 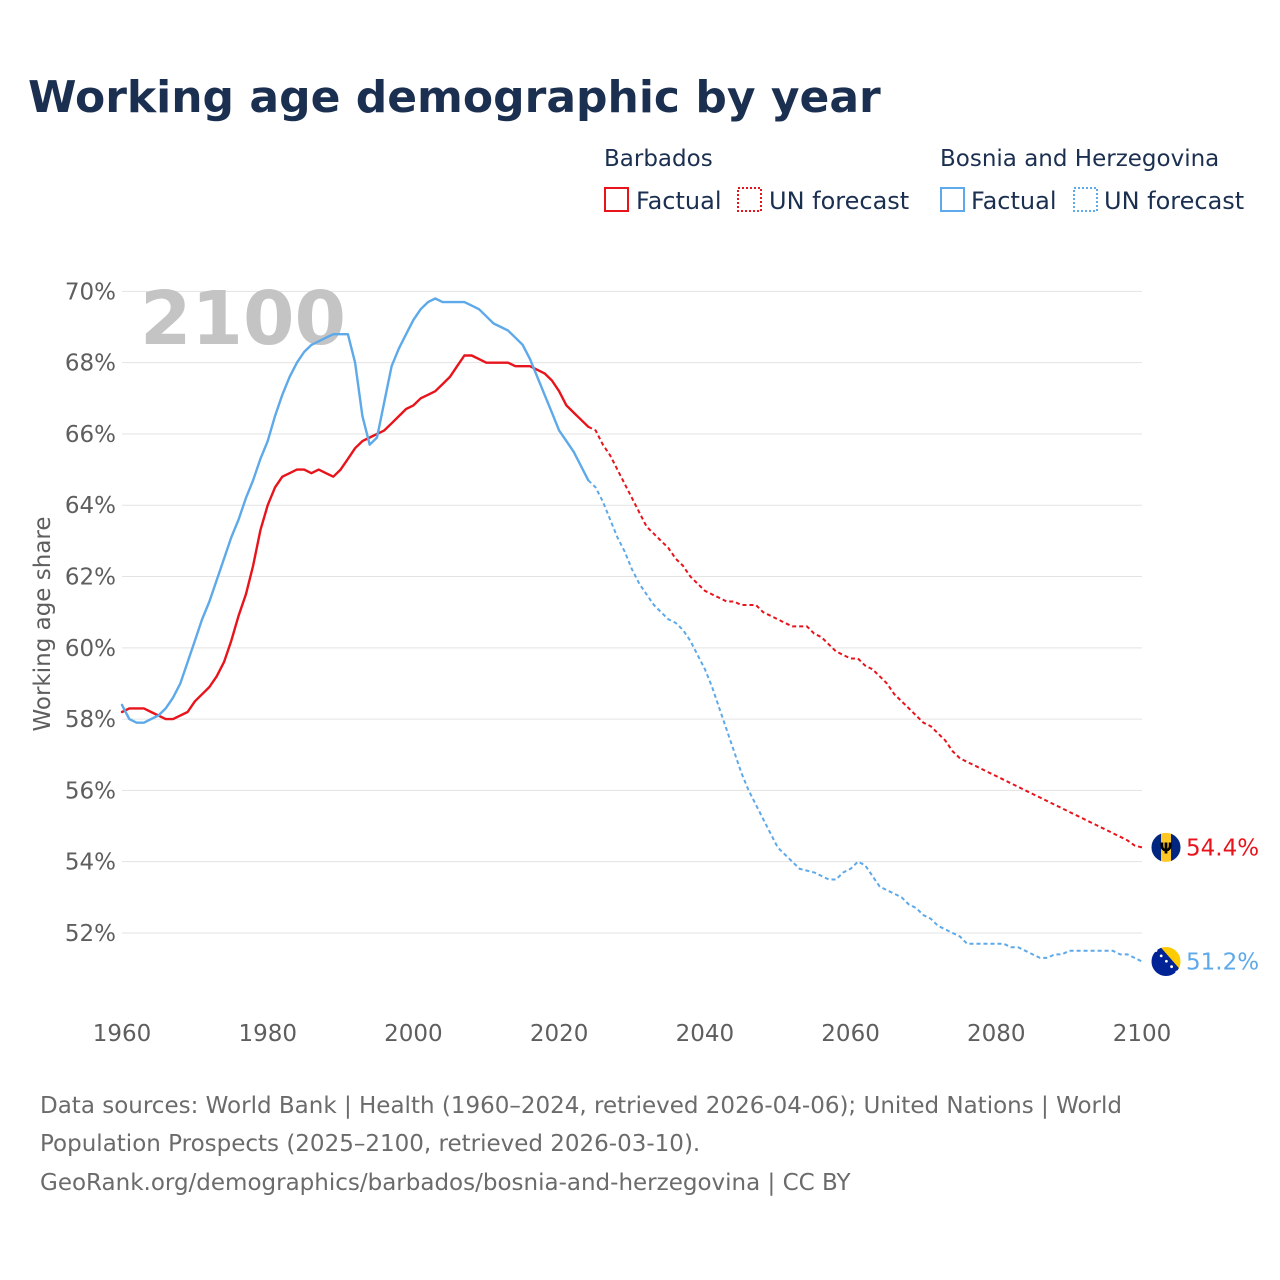 I want to click on legend-swatch-bosnia-forecast, so click(x=1085, y=199).